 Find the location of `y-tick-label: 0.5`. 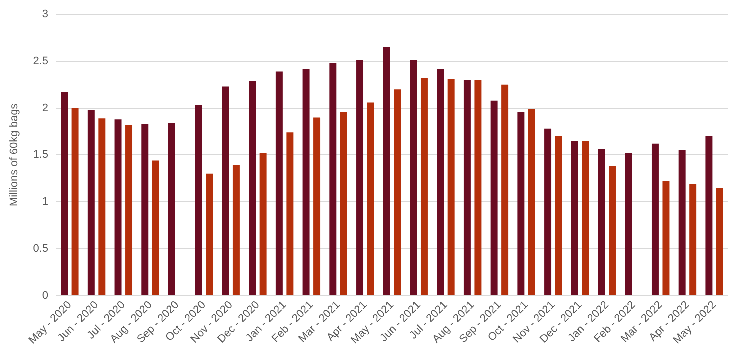

y-tick-label: 0.5 is located at coordinates (40, 248).